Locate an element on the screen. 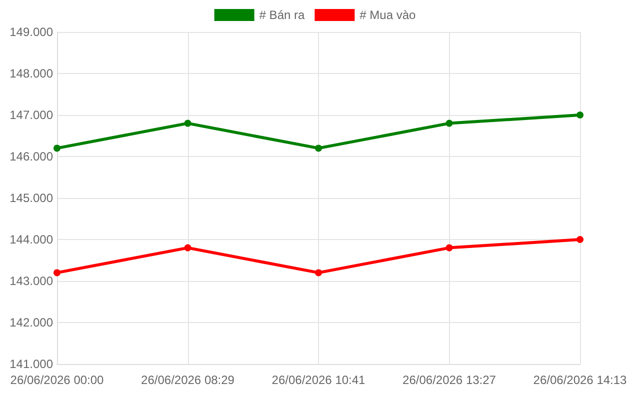 The height and width of the screenshot is (393, 630). y-tick-label: 142.000 is located at coordinates (32, 323).